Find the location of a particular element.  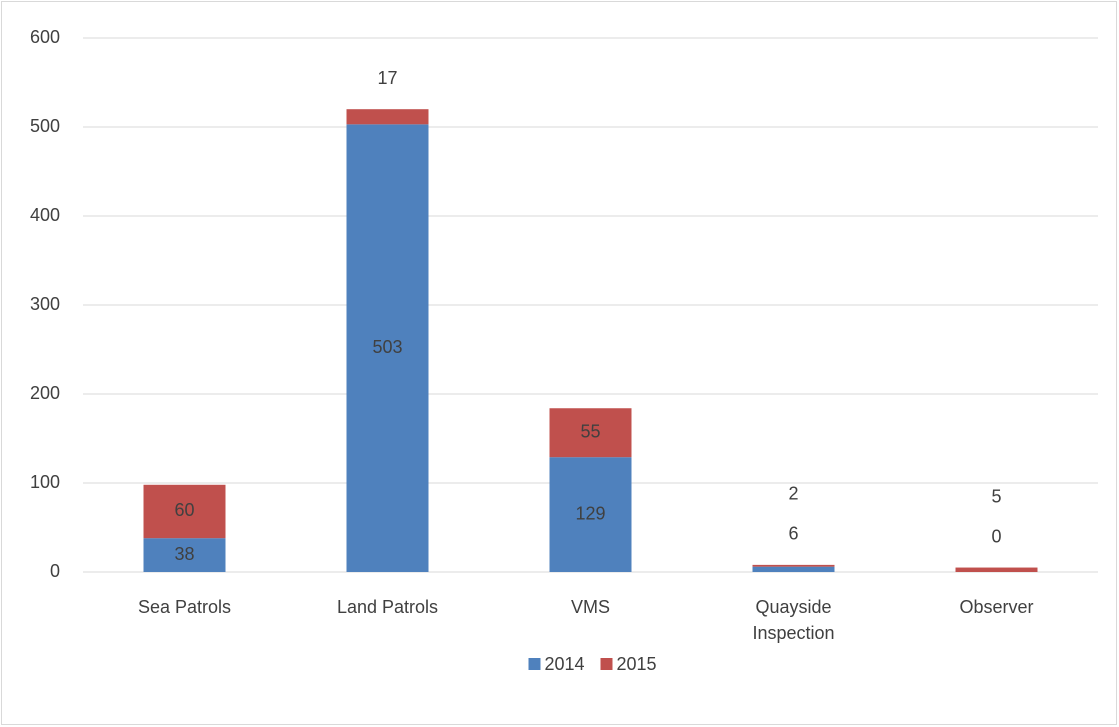

data-label: 129 is located at coordinates (590, 513).